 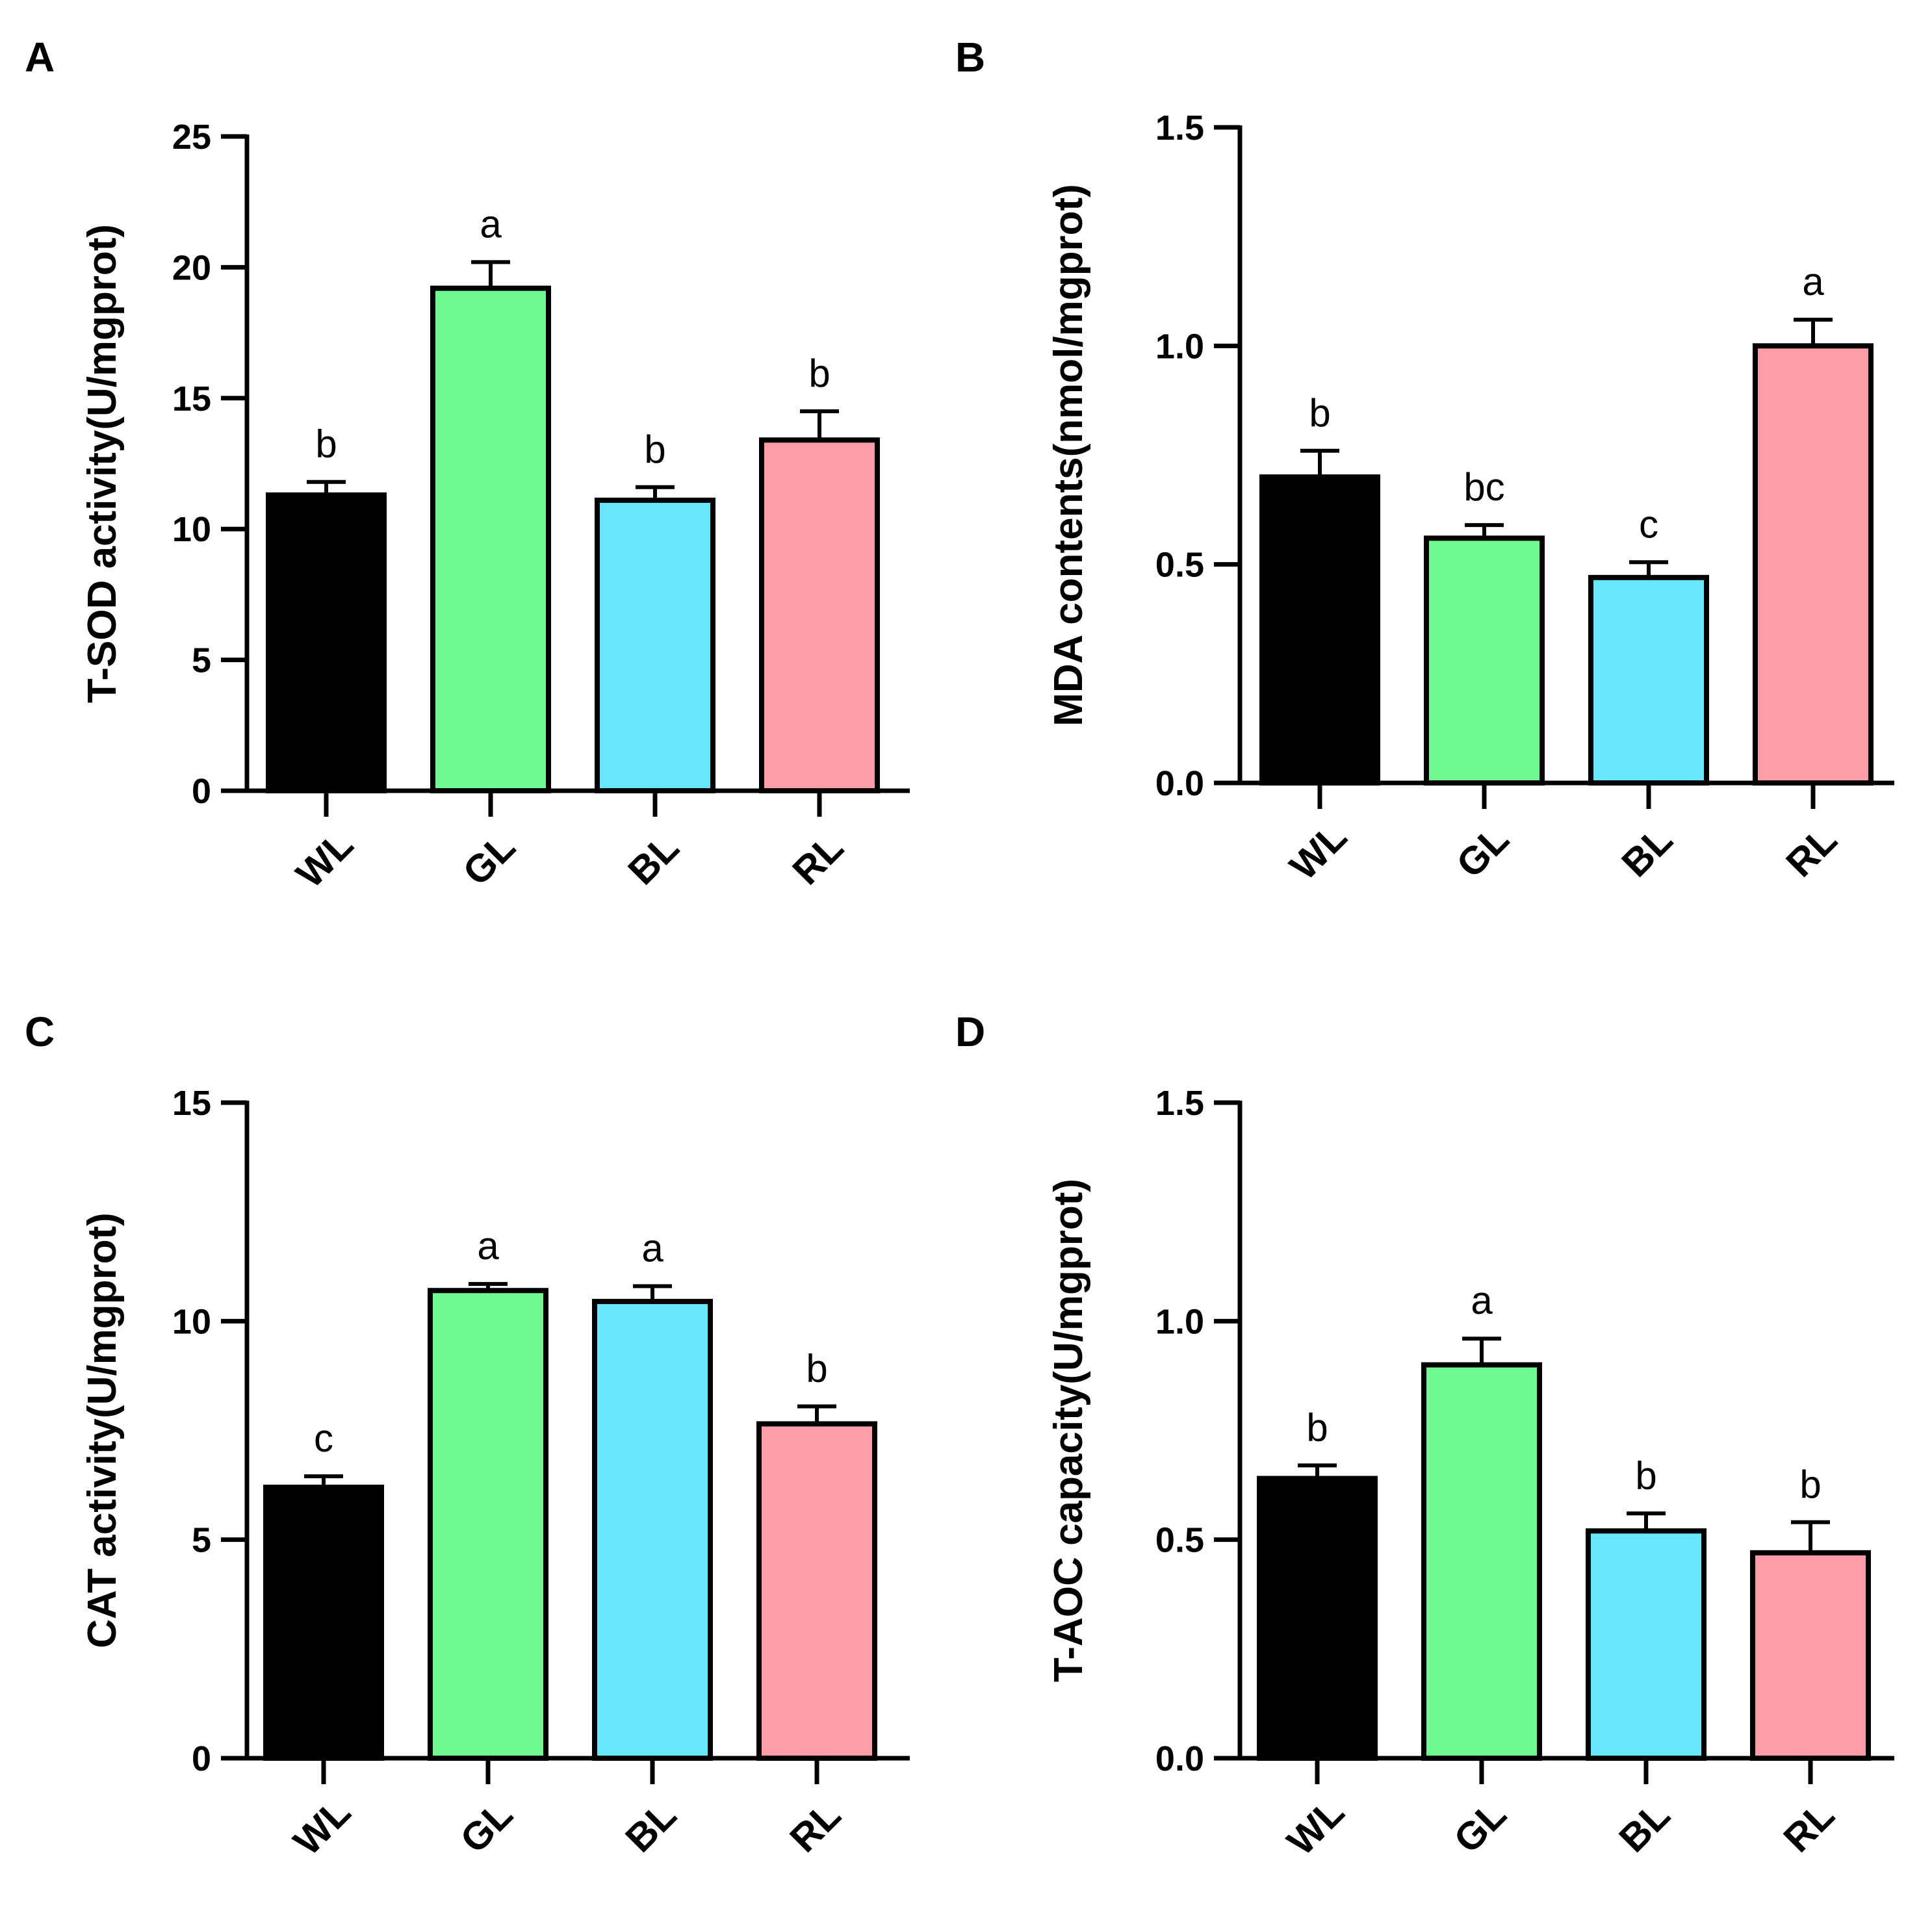 What do you see at coordinates (102, 463) in the screenshot?
I see `y-axis-label: T-SOD activity(U/mgprot)` at bounding box center [102, 463].